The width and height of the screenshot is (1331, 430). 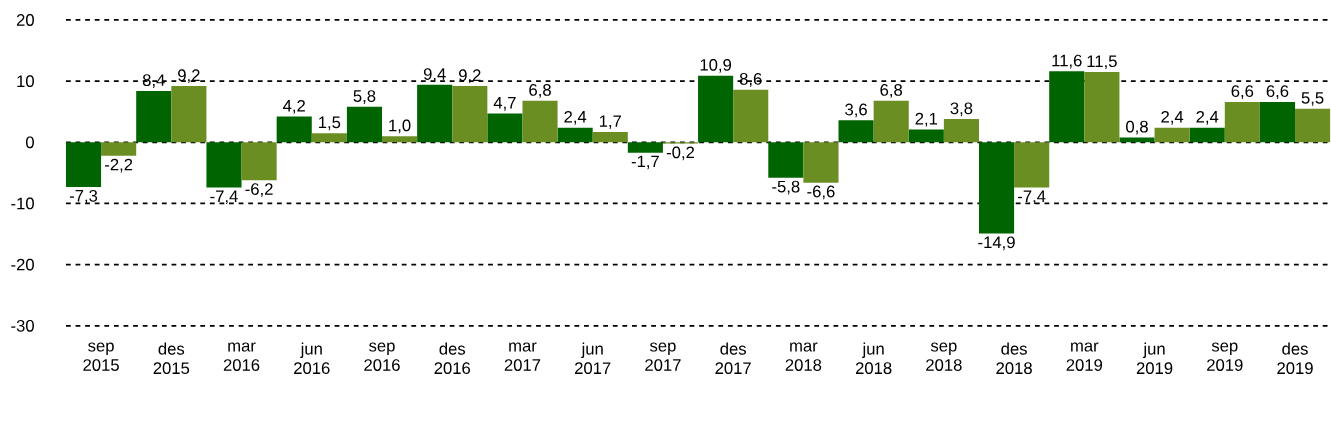 I want to click on x-tick-label: jun 2018, so click(x=873, y=358).